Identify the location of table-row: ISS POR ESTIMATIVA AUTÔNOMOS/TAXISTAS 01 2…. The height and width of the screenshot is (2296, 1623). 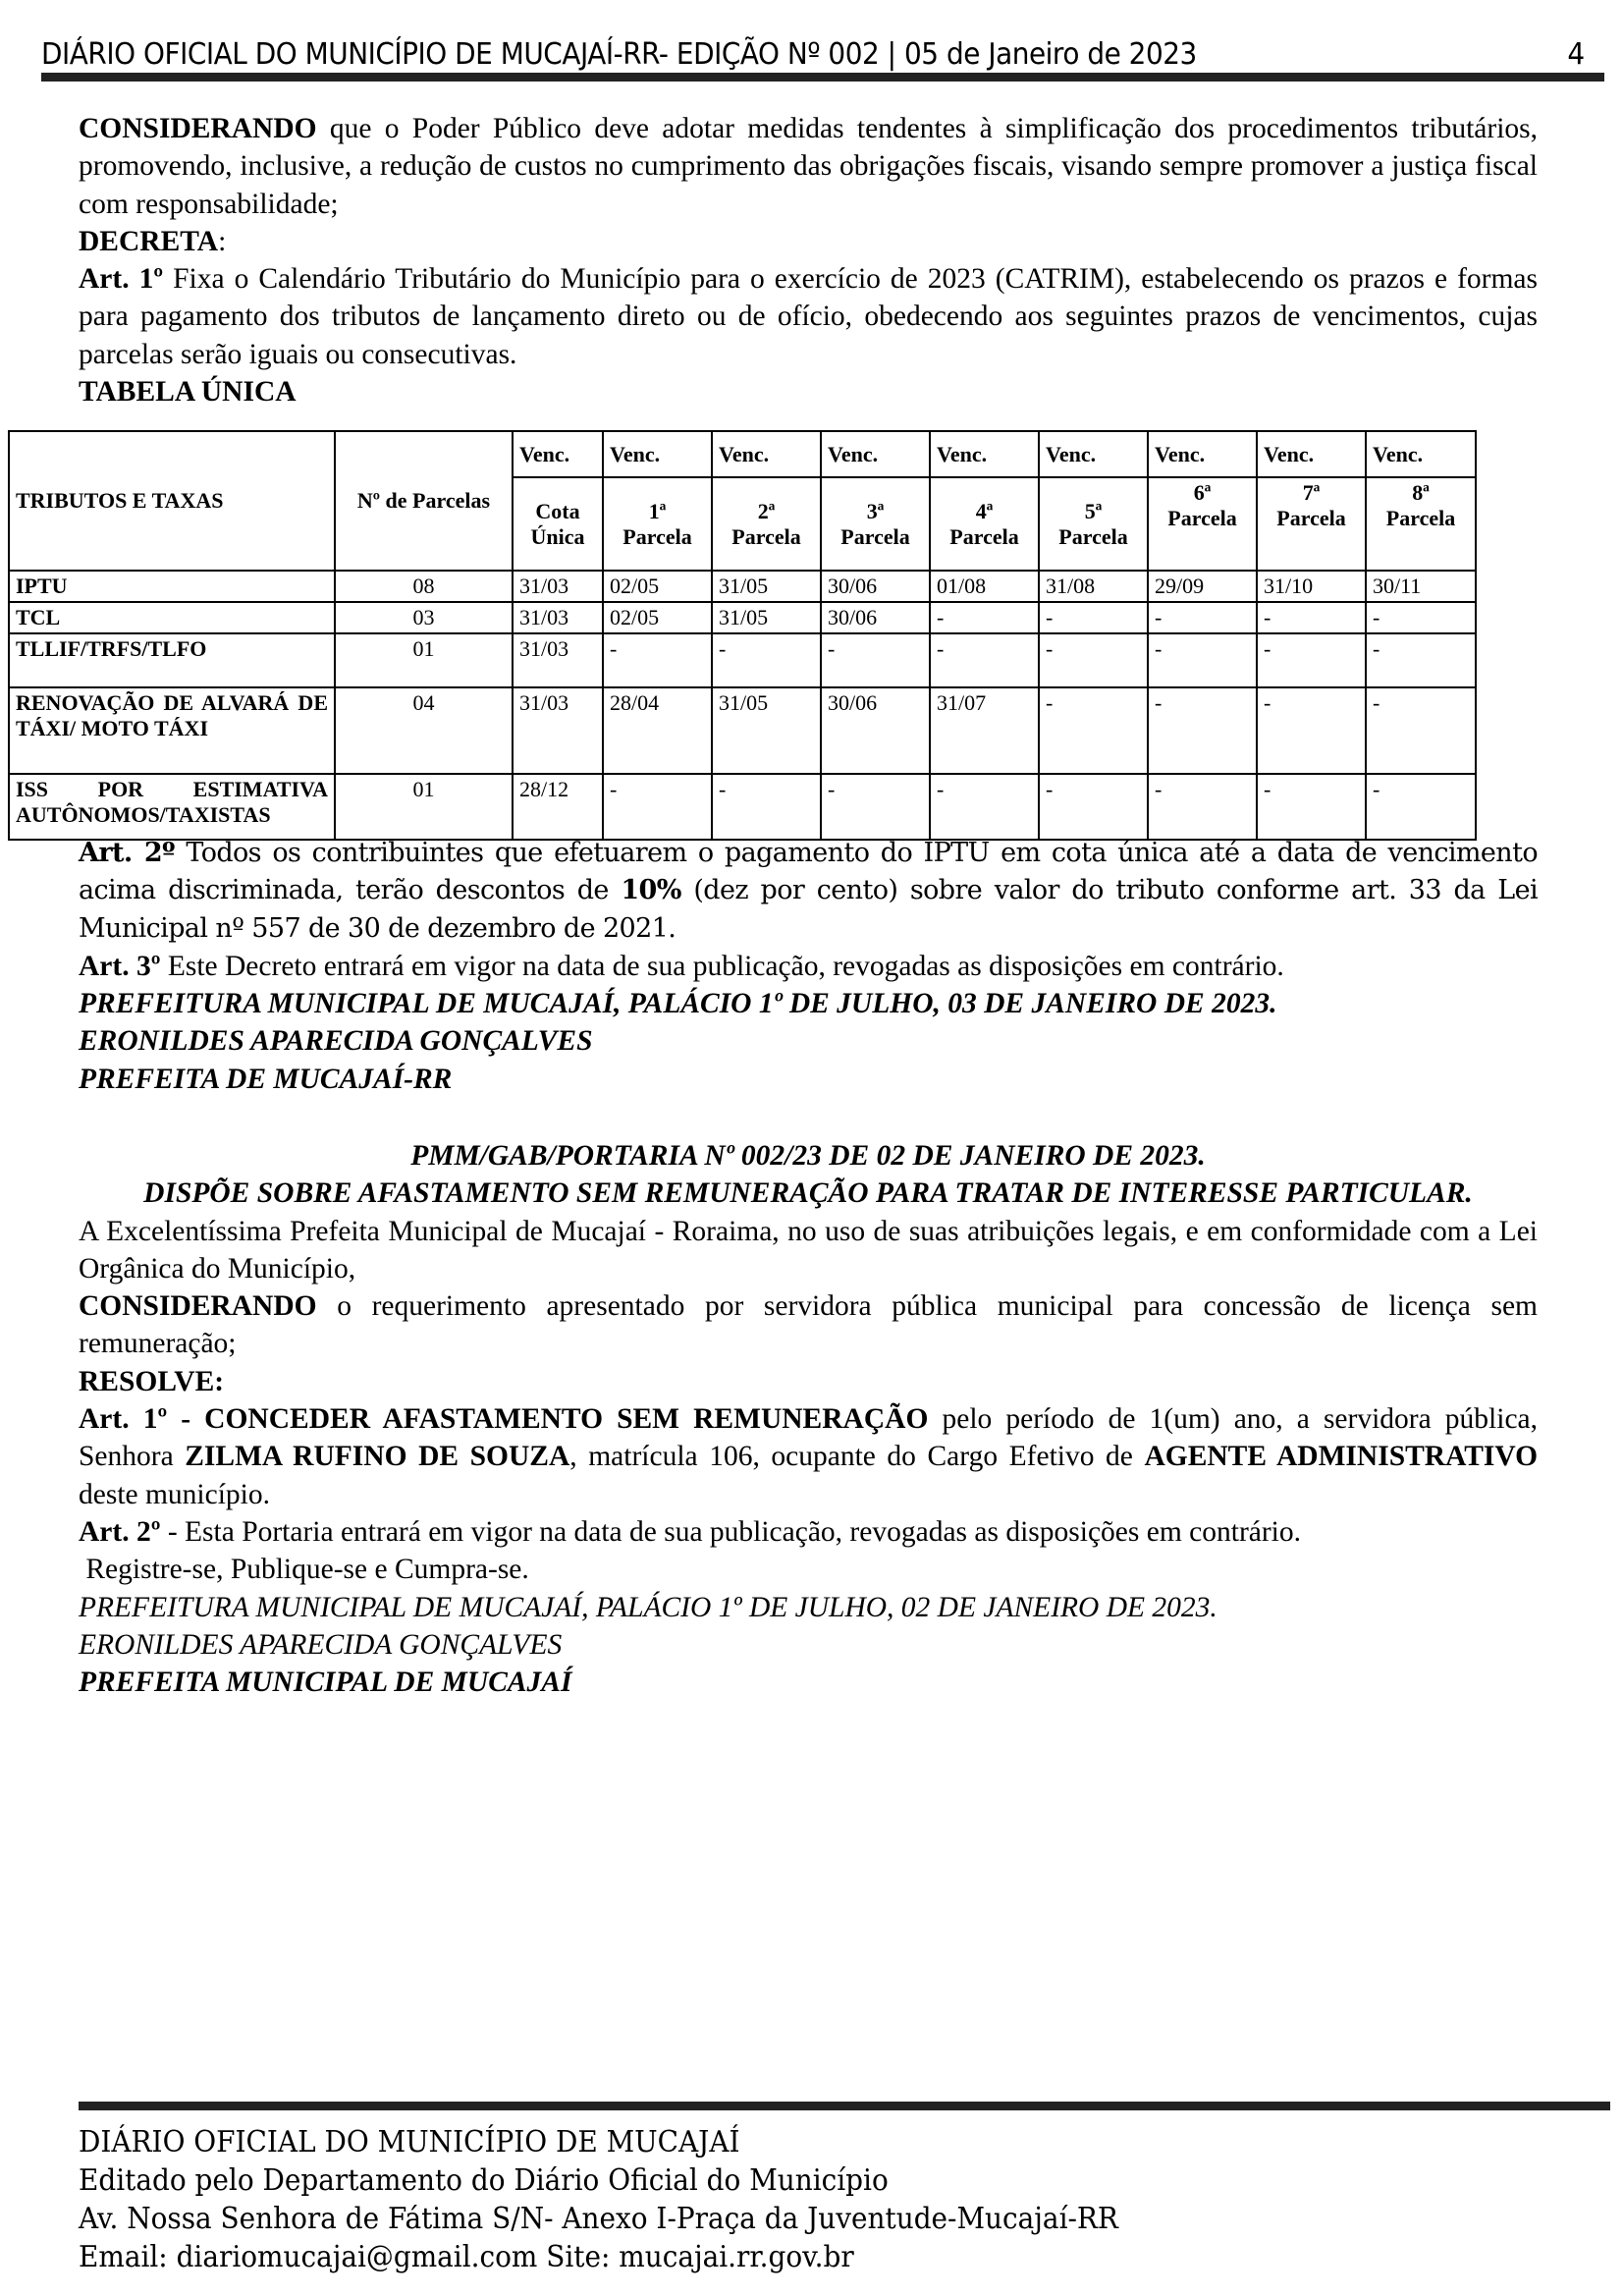
(742, 807).